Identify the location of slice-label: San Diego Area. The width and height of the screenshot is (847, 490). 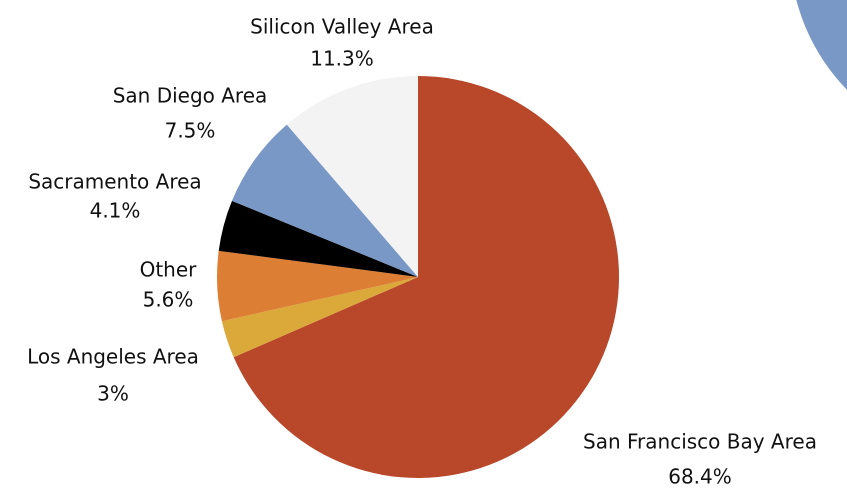
(190, 96).